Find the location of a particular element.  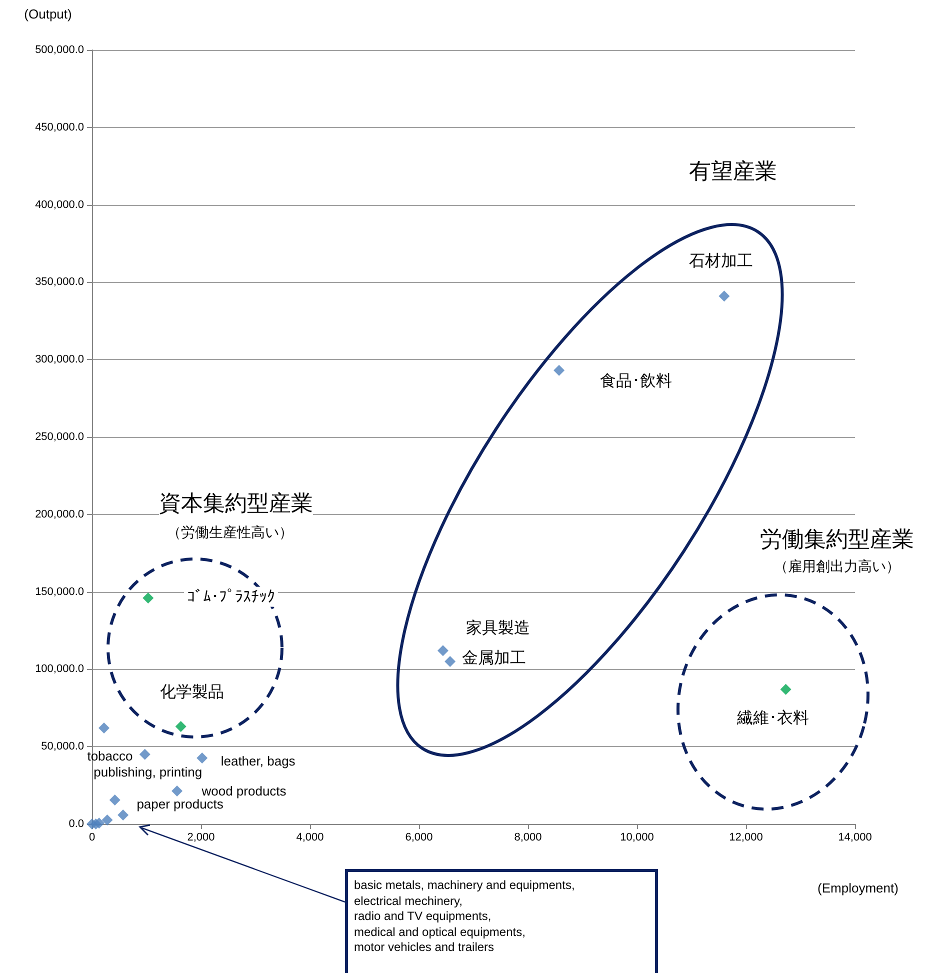

annotation: 石材加工 is located at coordinates (721, 261).